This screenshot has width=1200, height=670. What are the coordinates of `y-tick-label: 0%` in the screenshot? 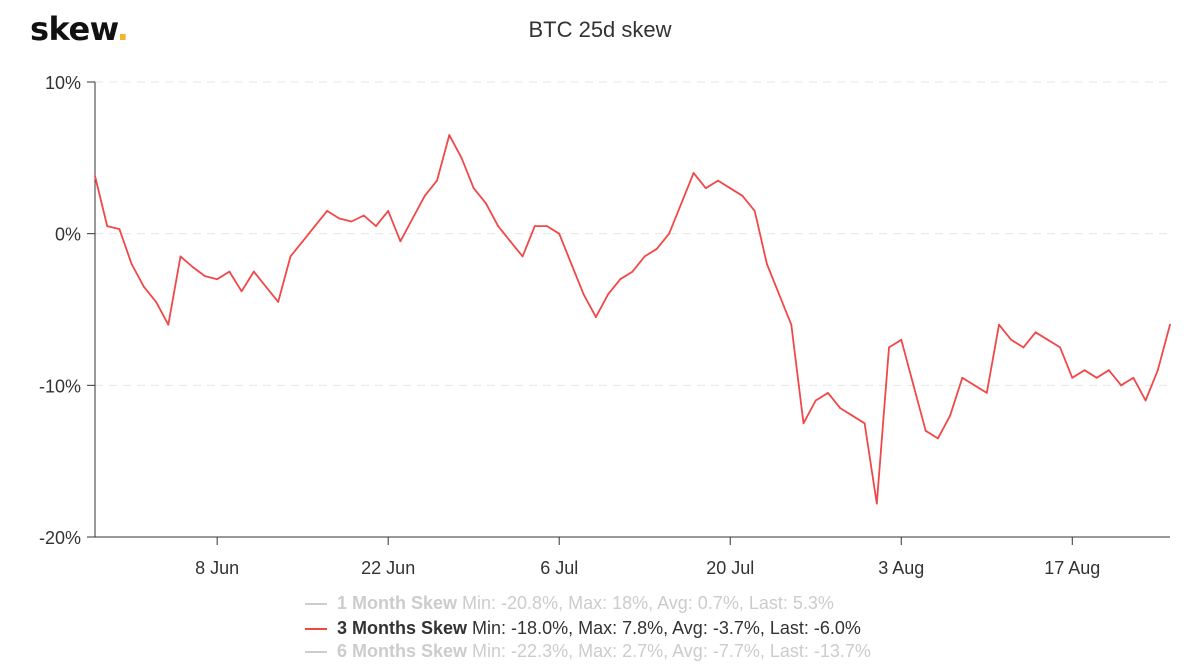 It's located at (68, 235).